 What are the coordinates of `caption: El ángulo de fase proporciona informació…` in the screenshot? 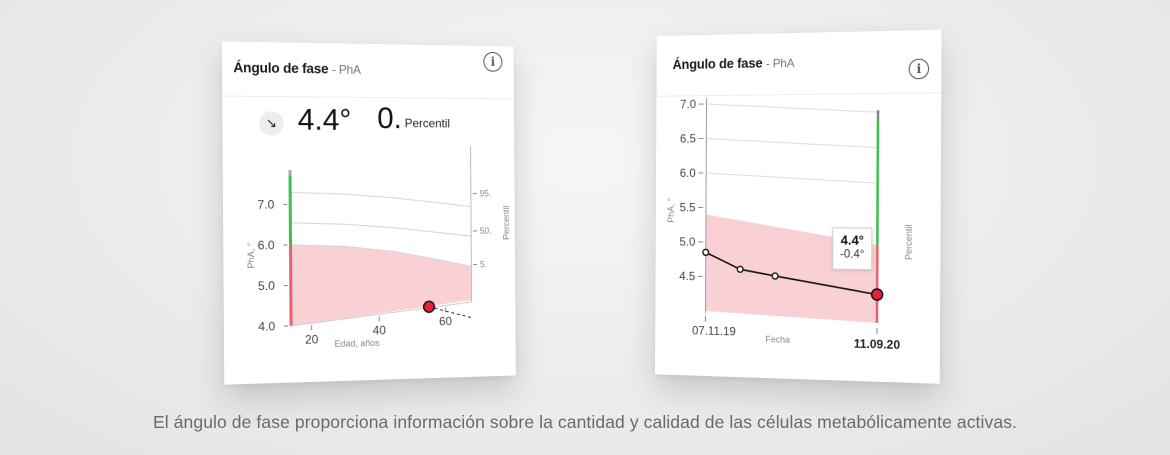 It's located at (585, 422).